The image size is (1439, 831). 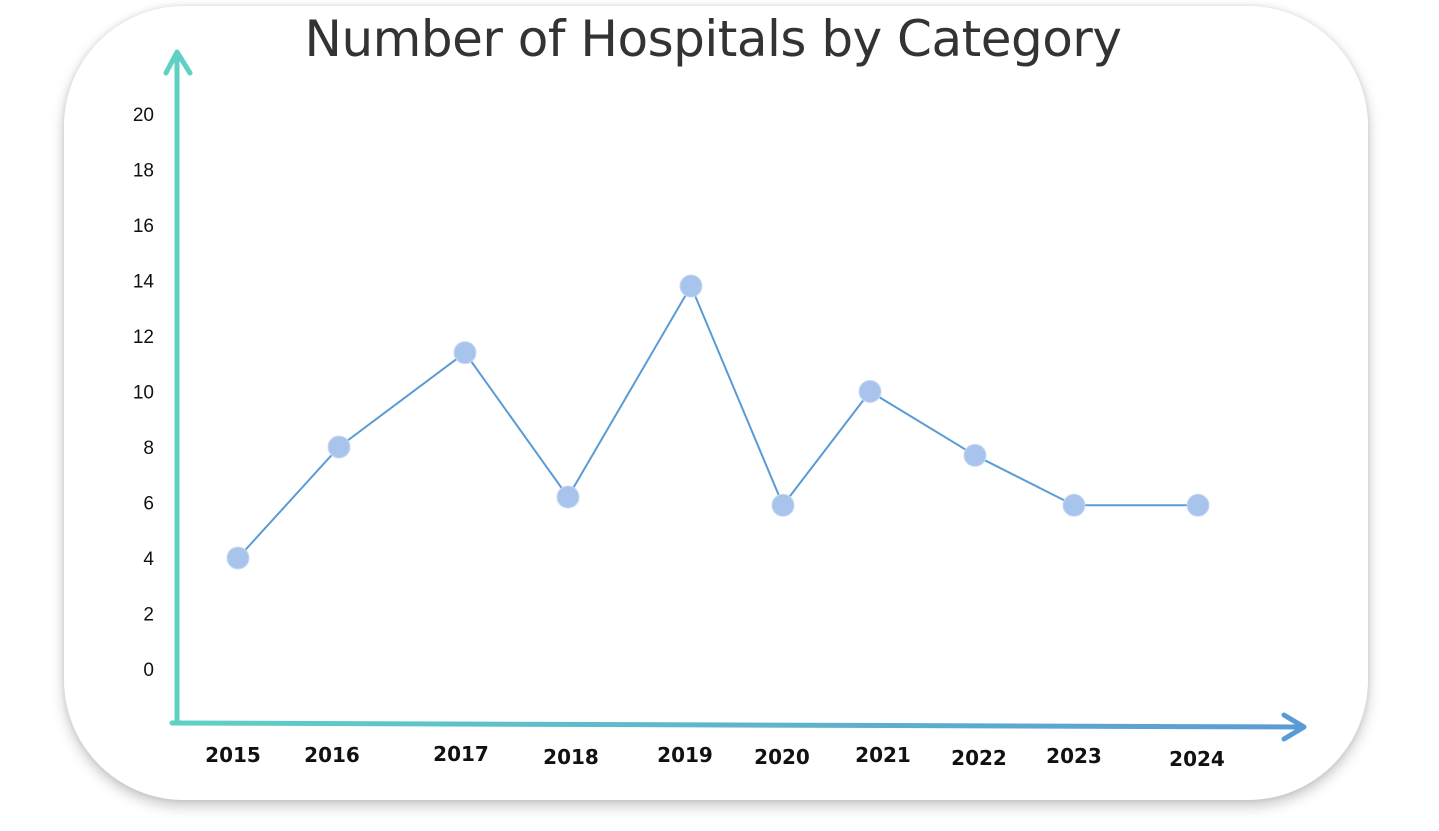 What do you see at coordinates (713, 39) in the screenshot?
I see `chart-title: Number of Hospitals by Category` at bounding box center [713, 39].